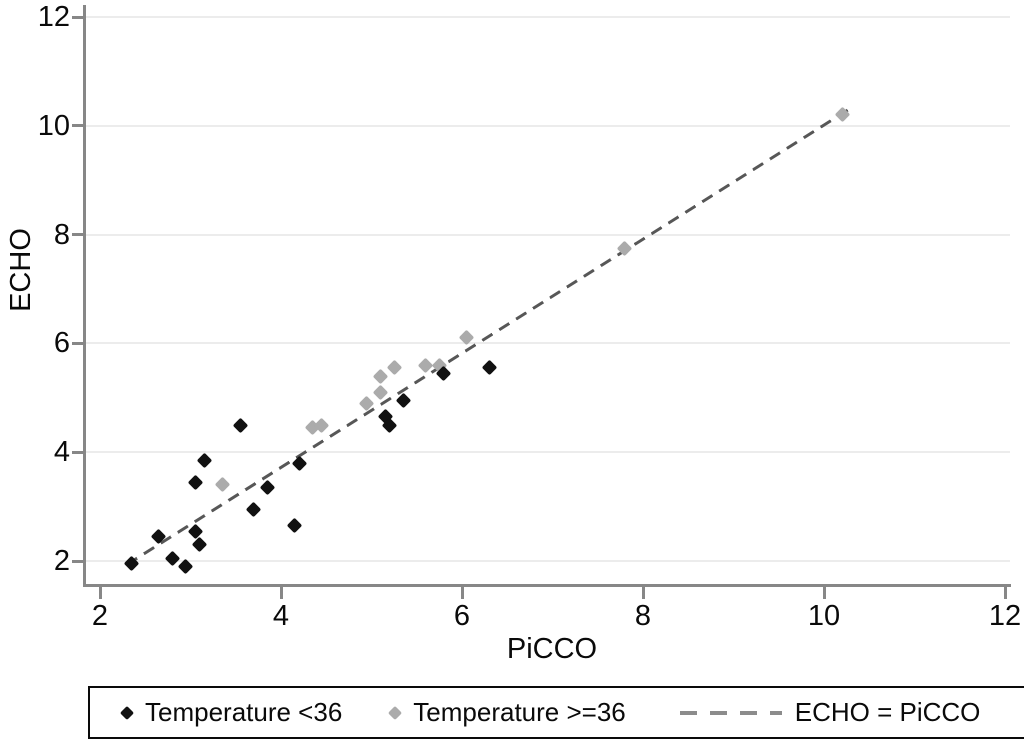 The height and width of the screenshot is (741, 1024). Describe the element at coordinates (281, 616) in the screenshot. I see `x-tick-label: 4` at that location.